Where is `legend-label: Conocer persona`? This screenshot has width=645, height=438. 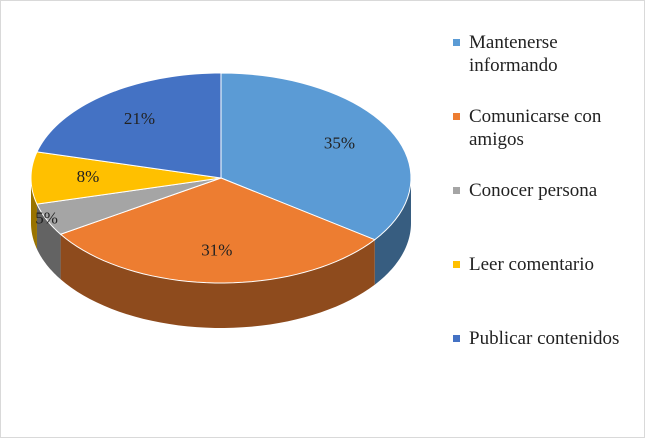
legend-label: Conocer persona is located at coordinates (533, 190).